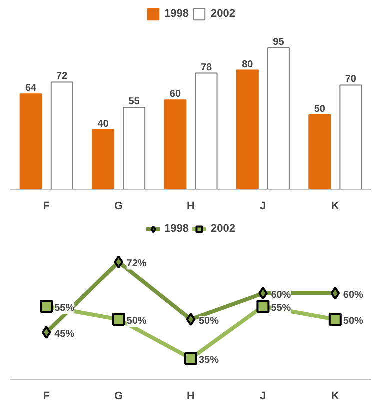  I want to click on data-label: 40, so click(104, 124).